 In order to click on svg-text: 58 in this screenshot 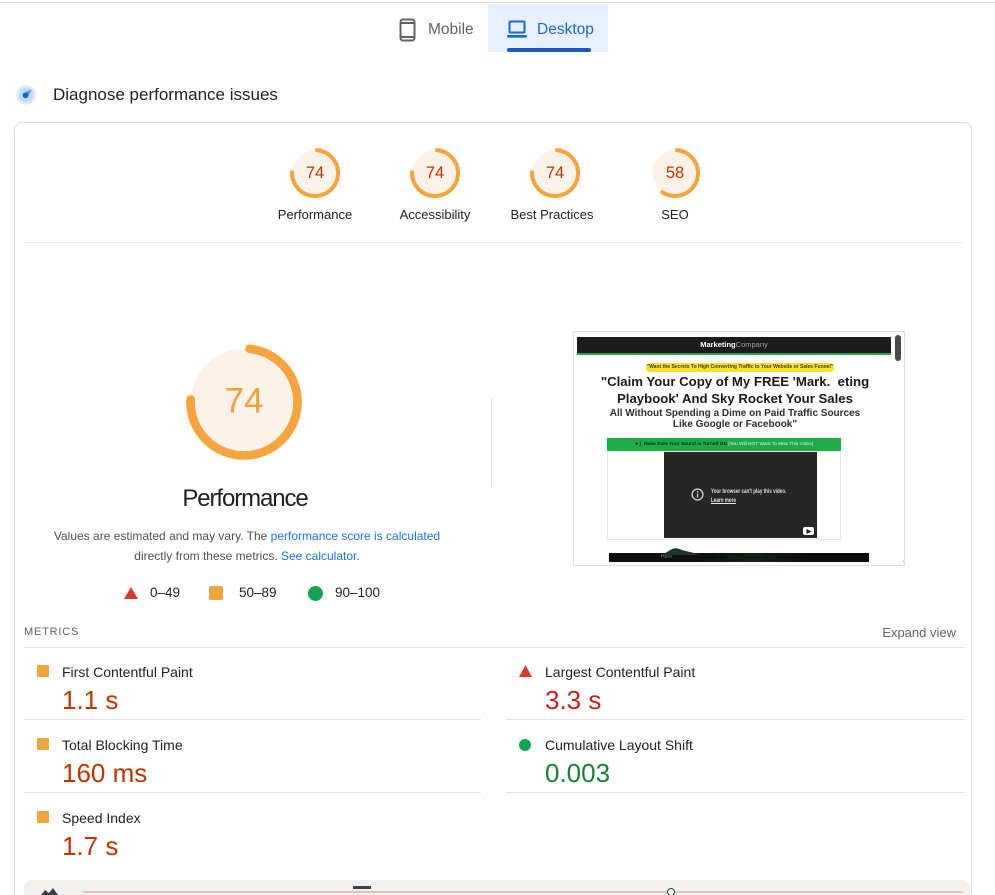, I will do `click(675, 173)`.